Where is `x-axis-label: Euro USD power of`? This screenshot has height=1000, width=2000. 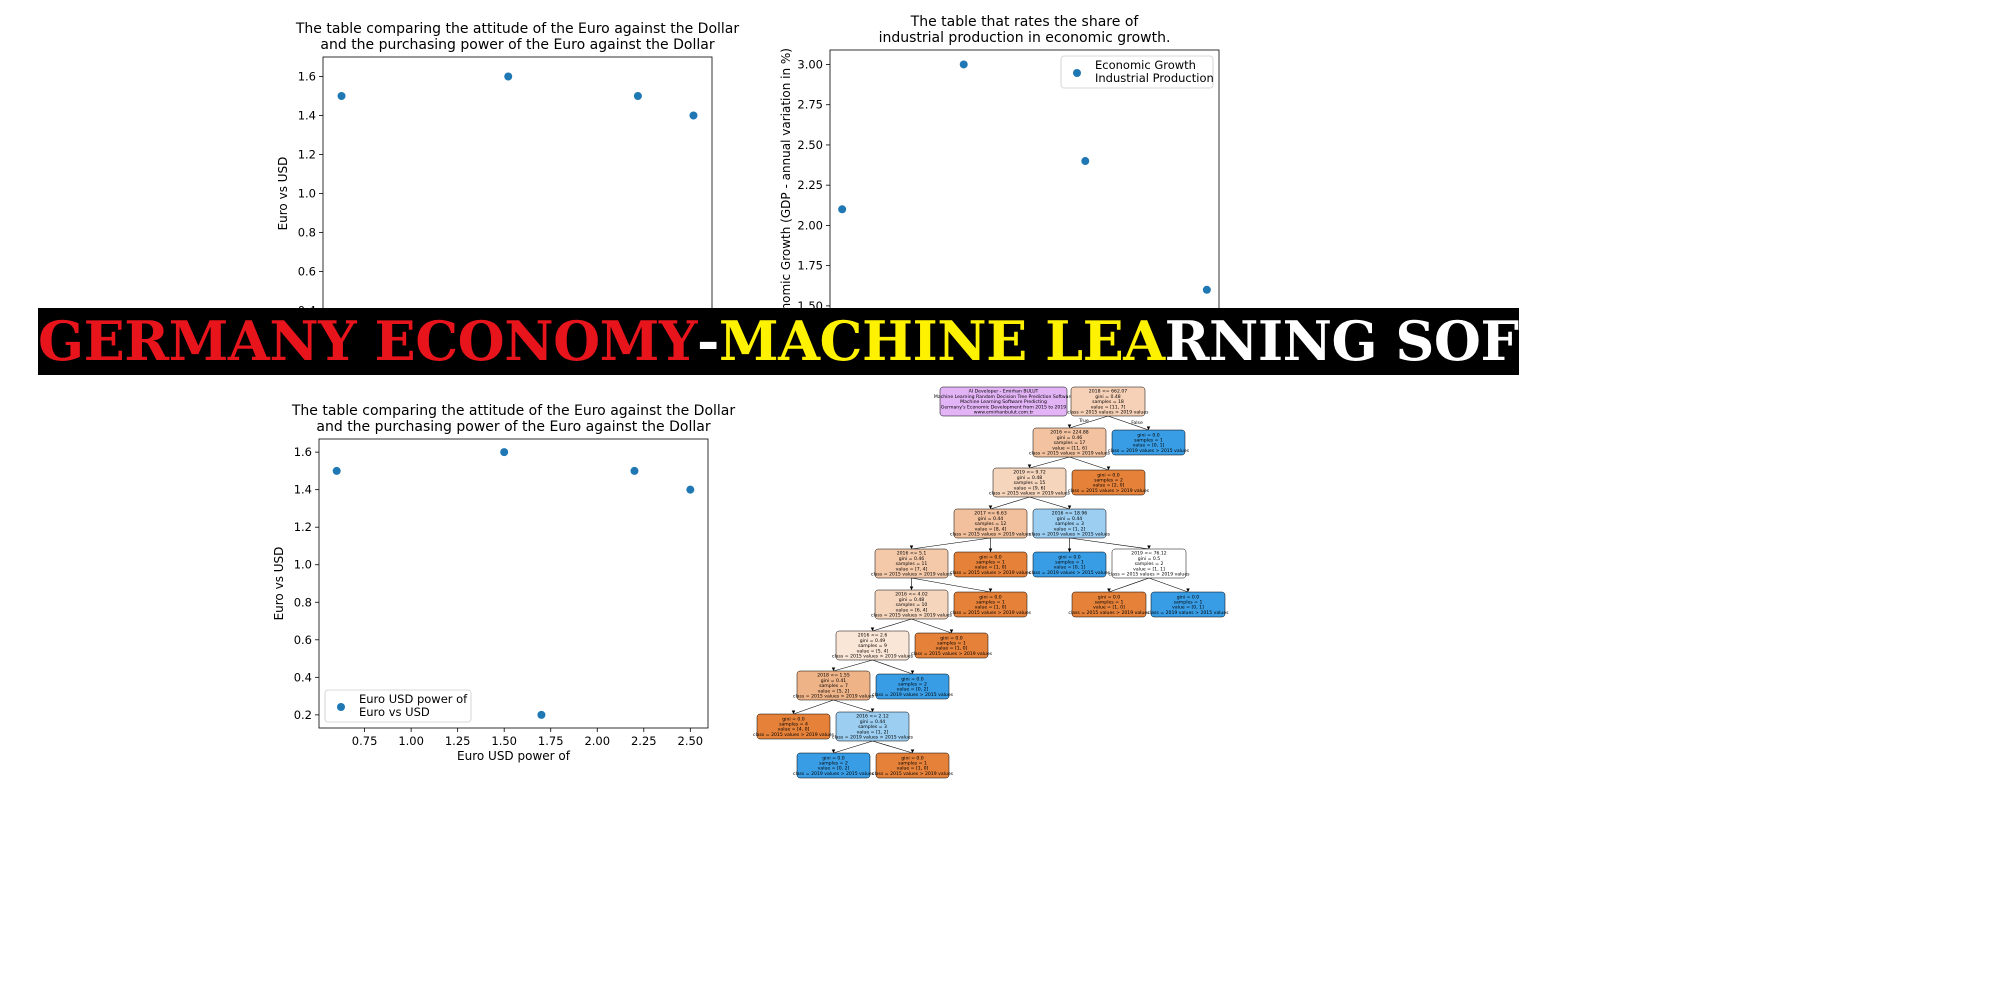 x-axis-label: Euro USD power of is located at coordinates (514, 756).